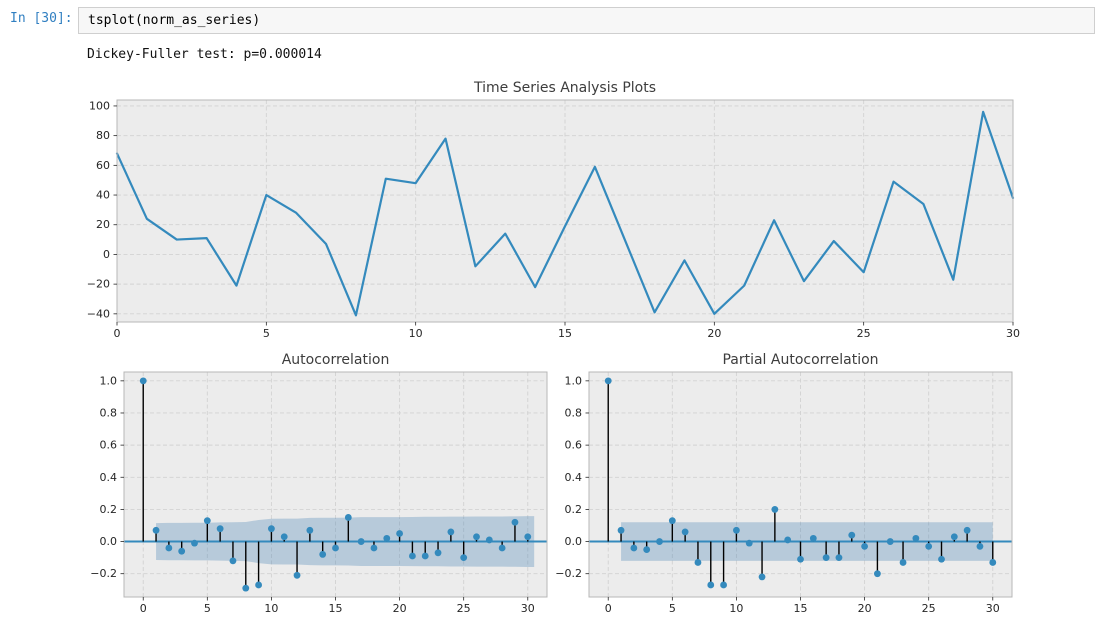 Image resolution: width=1095 pixels, height=636 pixels. Describe the element at coordinates (103, 135) in the screenshot. I see `svg-text: 80` at that location.